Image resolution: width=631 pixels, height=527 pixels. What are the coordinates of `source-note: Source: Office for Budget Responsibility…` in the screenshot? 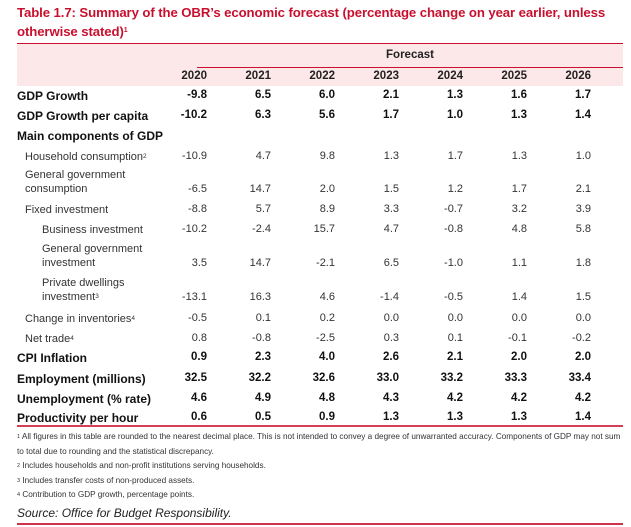 It's located at (124, 513).